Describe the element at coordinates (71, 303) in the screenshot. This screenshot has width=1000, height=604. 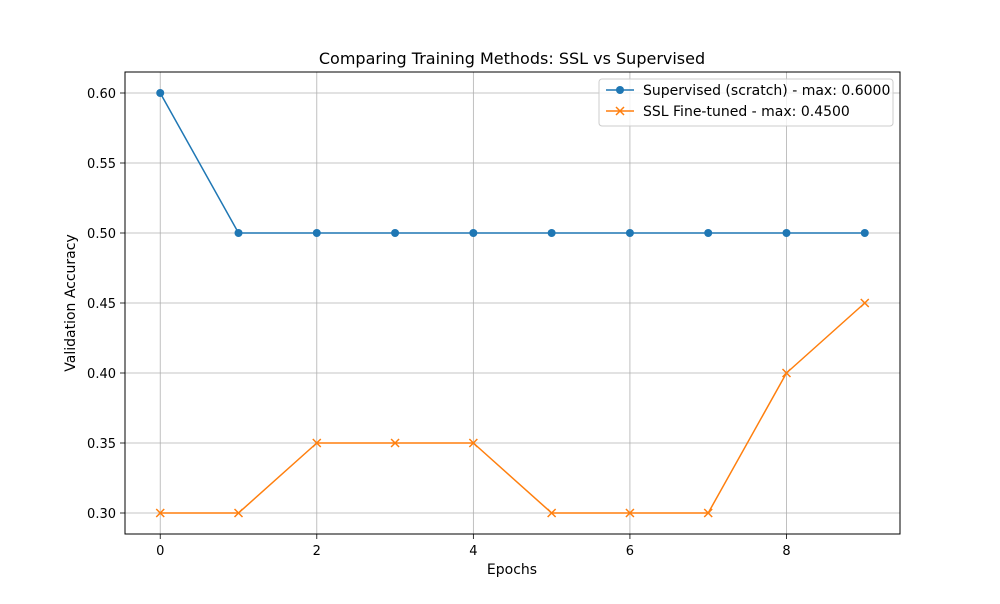
I see `y-axis-label: Validation Accuracy` at that location.